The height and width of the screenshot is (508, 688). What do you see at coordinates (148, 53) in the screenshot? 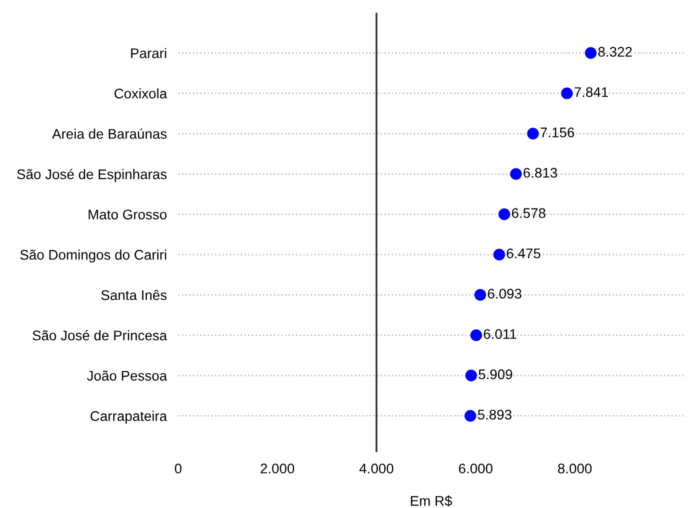
I see `y-tick-label: Parari` at bounding box center [148, 53].